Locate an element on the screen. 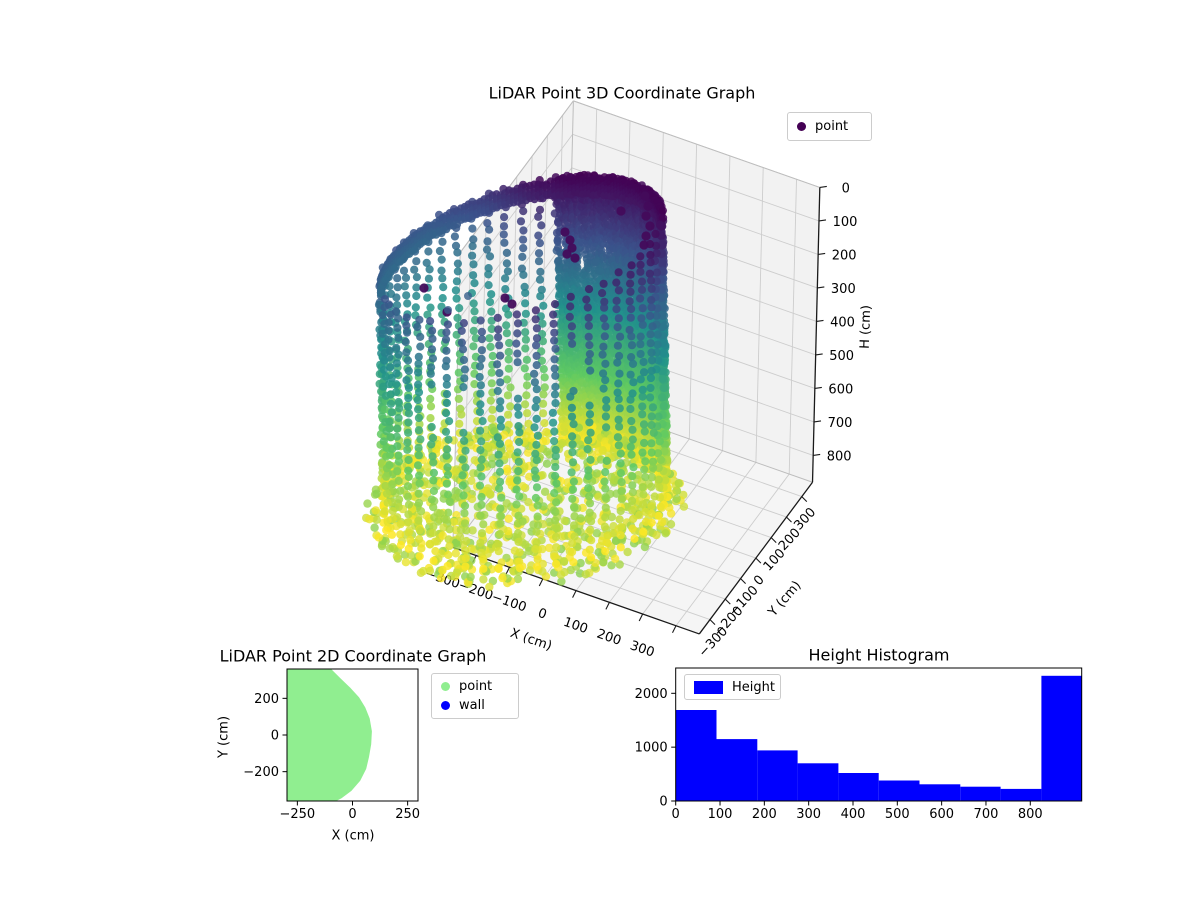 The image size is (1200, 900). plot2d-xaxis-label: X (cm) is located at coordinates (353, 836).